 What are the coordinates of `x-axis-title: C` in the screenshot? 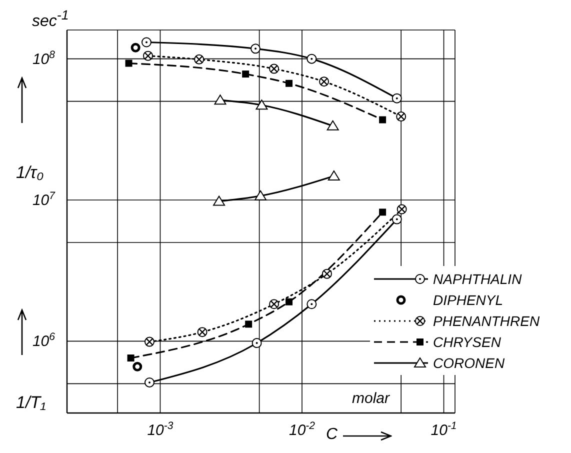 It's located at (332, 434).